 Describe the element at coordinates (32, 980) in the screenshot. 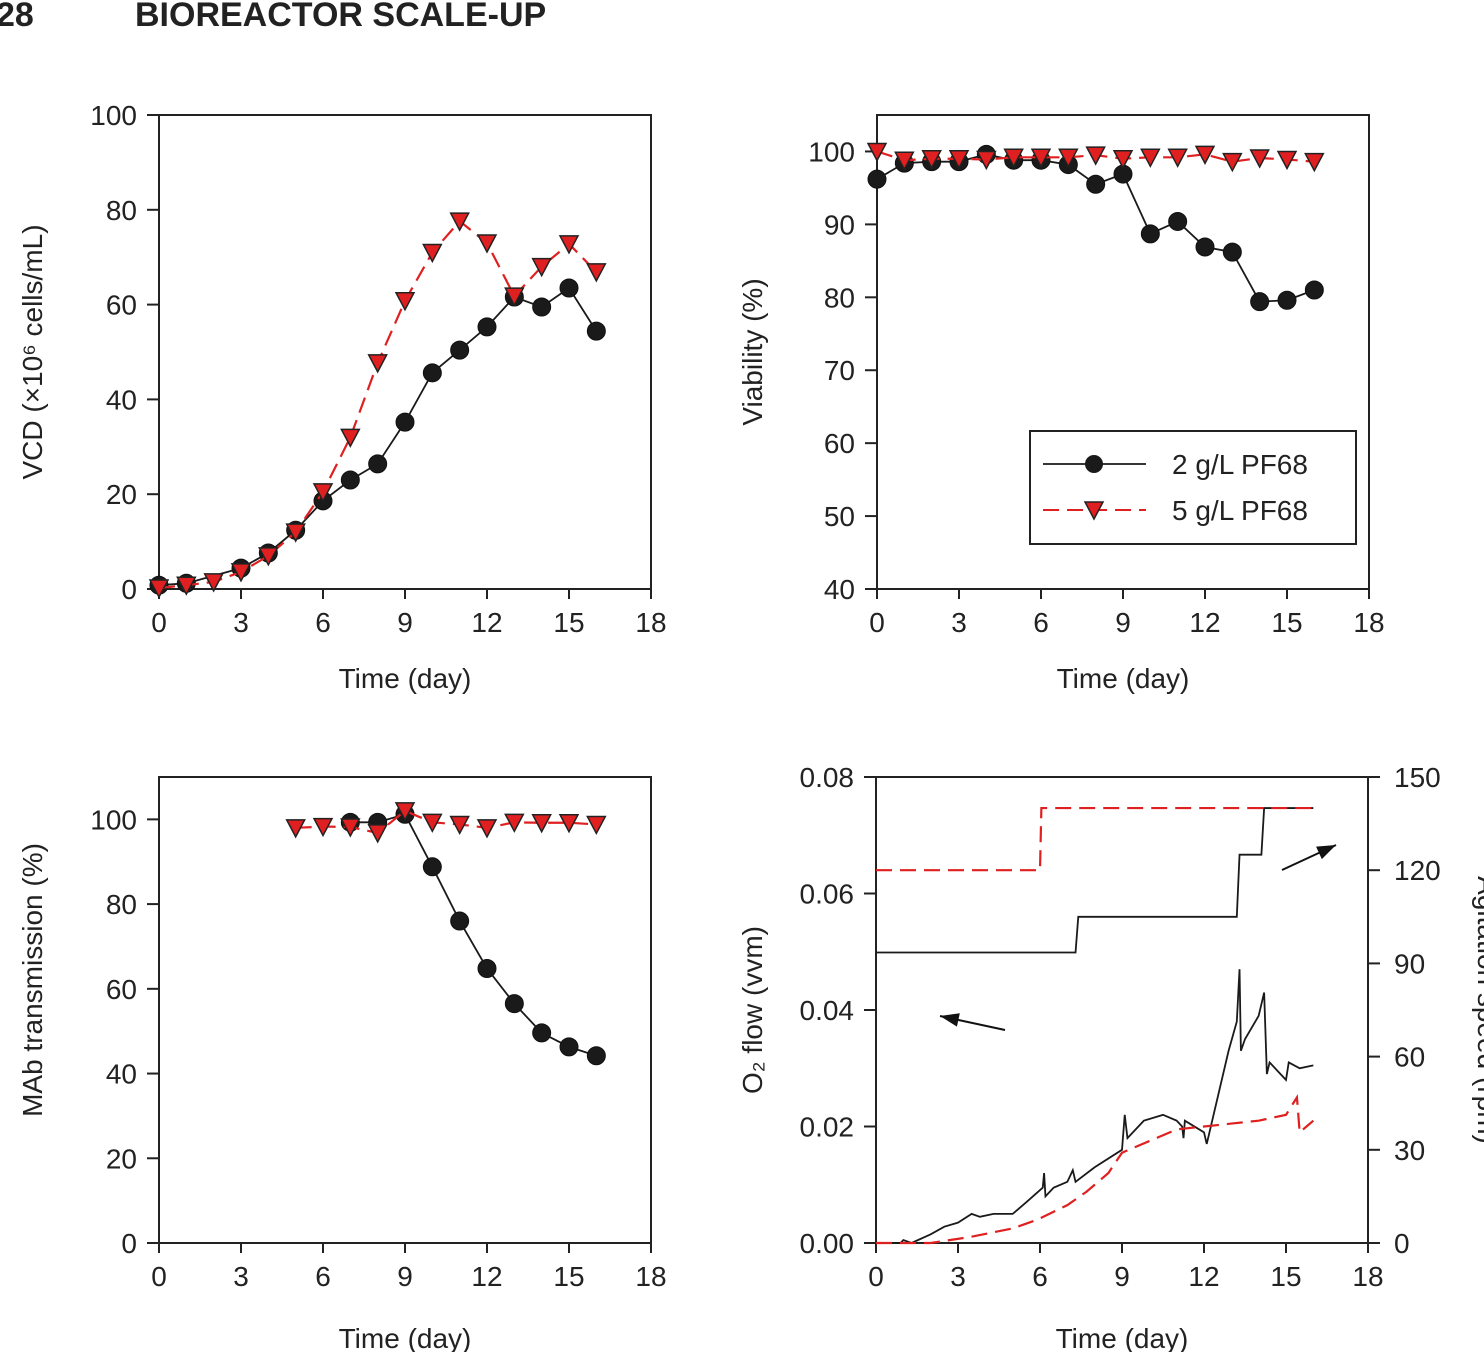

I see `y-axis-label: MAb transmission (%)` at that location.